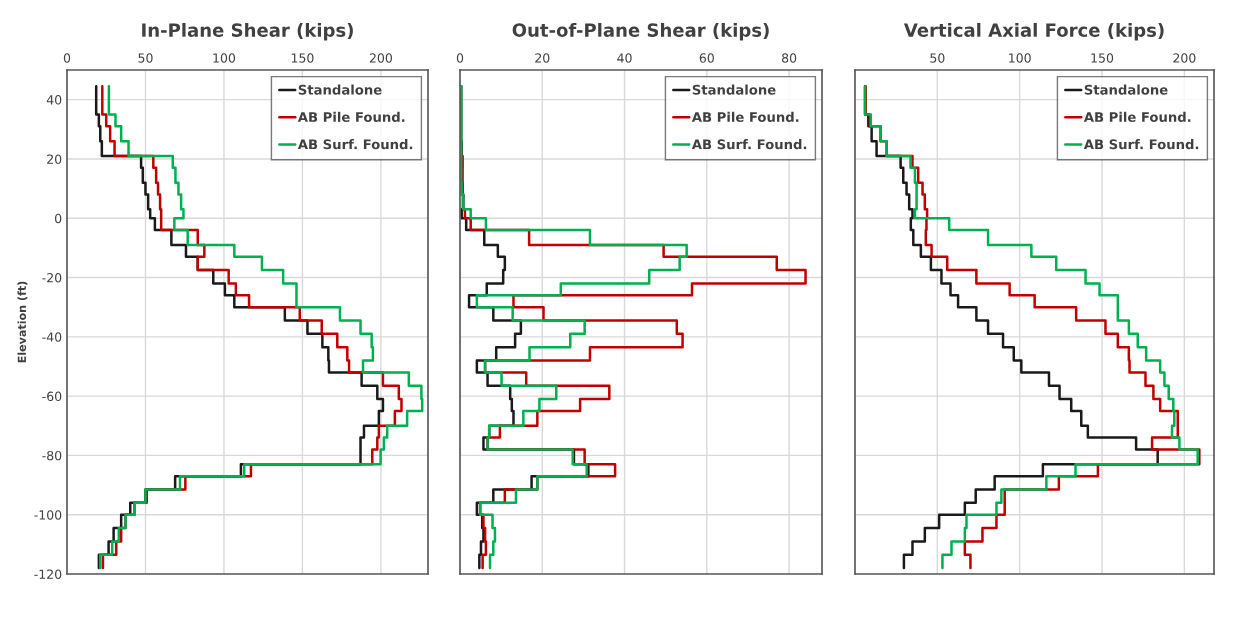 Image resolution: width=1236 pixels, height=621 pixels. Describe the element at coordinates (1033, 31) in the screenshot. I see `chart-title: Vertical Axial Force (kips)` at that location.